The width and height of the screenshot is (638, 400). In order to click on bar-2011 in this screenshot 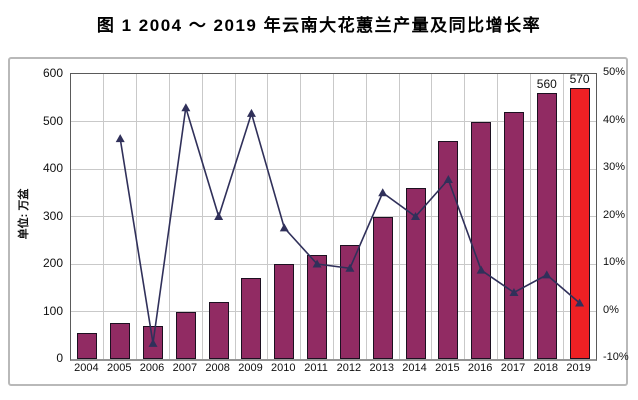, I will do `click(317, 306)`.